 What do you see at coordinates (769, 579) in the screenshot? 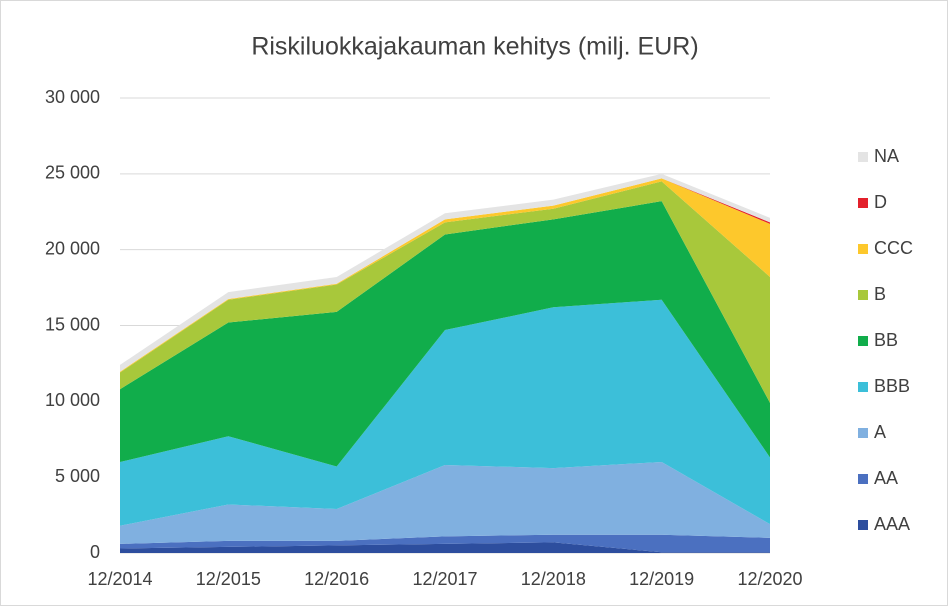
I see `x-tick-label: 12/2020` at bounding box center [769, 579].